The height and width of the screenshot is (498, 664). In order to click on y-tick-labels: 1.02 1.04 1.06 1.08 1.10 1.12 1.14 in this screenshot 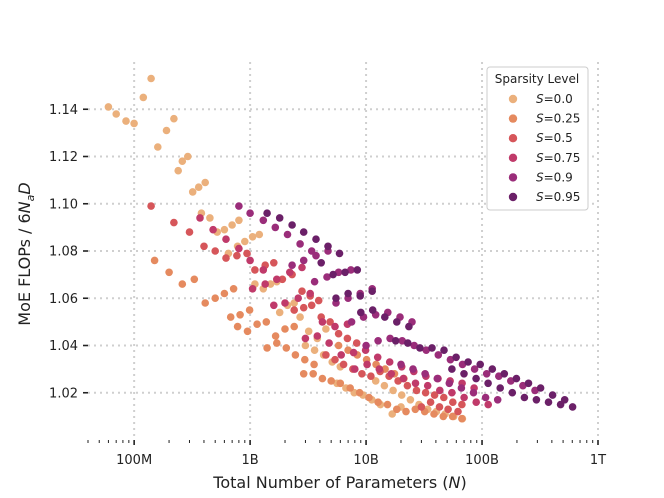, I will do `click(63, 252)`.